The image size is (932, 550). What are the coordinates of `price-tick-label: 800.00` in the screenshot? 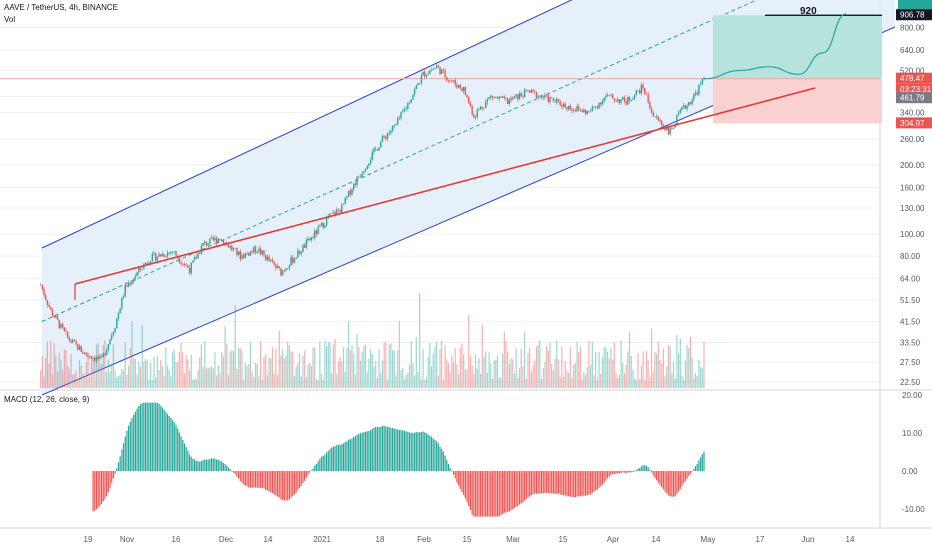 It's located at (912, 28).